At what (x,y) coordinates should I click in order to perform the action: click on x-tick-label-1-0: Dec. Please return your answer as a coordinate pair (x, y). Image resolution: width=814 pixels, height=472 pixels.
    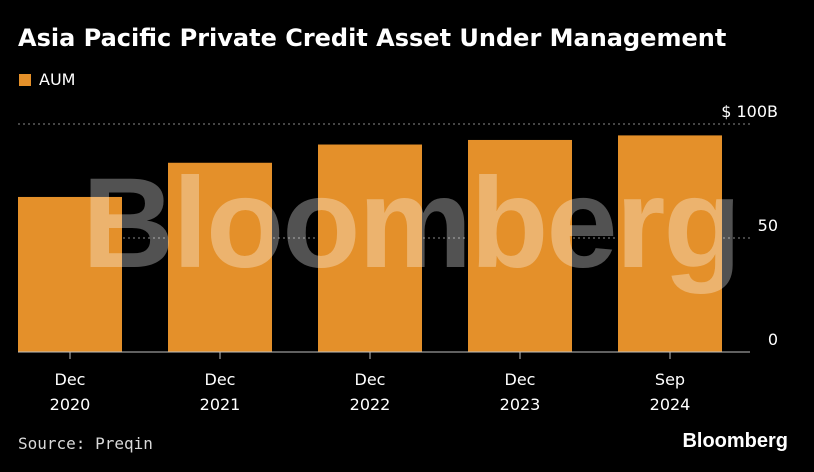
    Looking at the image, I should click on (220, 379).